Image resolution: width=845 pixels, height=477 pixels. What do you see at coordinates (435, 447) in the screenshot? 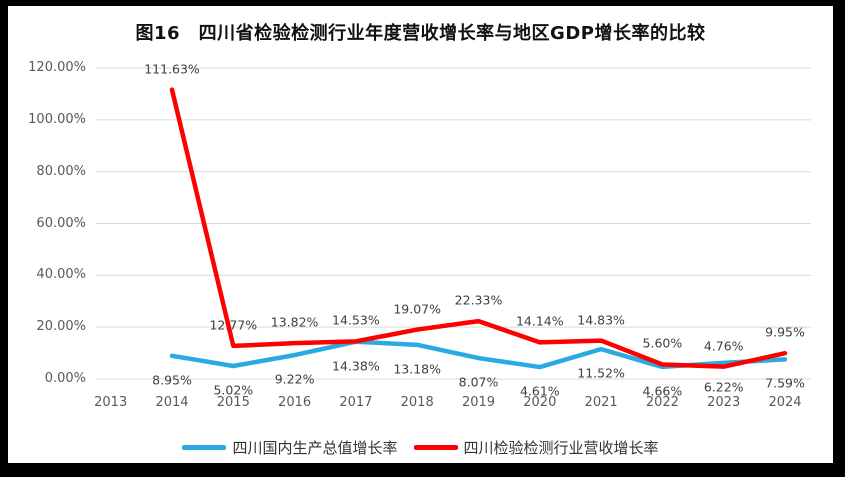
I see `industry-line-swatch` at bounding box center [435, 447].